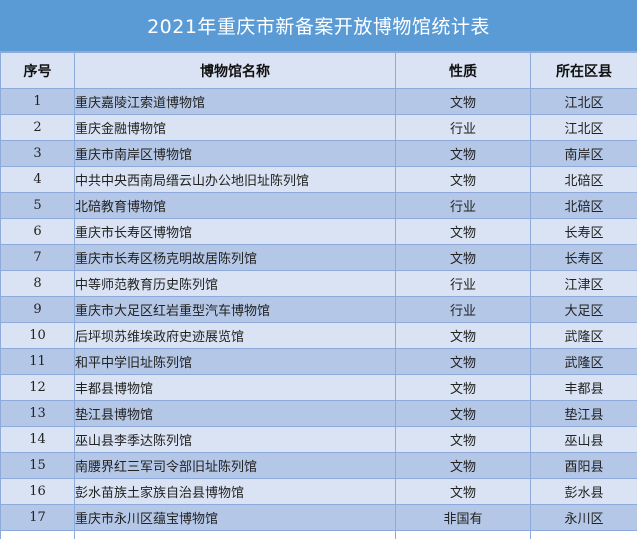  Describe the element at coordinates (584, 71) in the screenshot. I see `header-district: 所在区县` at that location.